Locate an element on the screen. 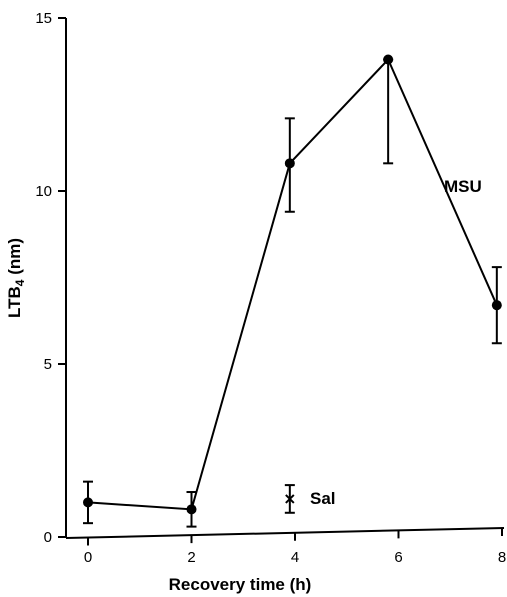 The width and height of the screenshot is (507, 597). y-tick-label-5: 5 is located at coordinates (48, 364).